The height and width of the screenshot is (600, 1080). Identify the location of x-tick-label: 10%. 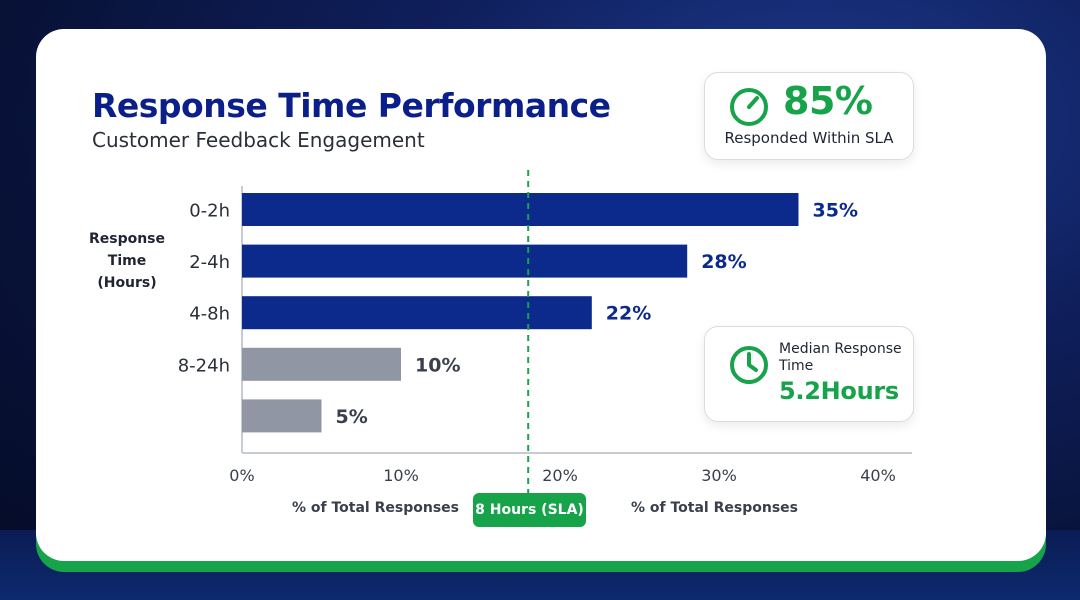
(401, 475).